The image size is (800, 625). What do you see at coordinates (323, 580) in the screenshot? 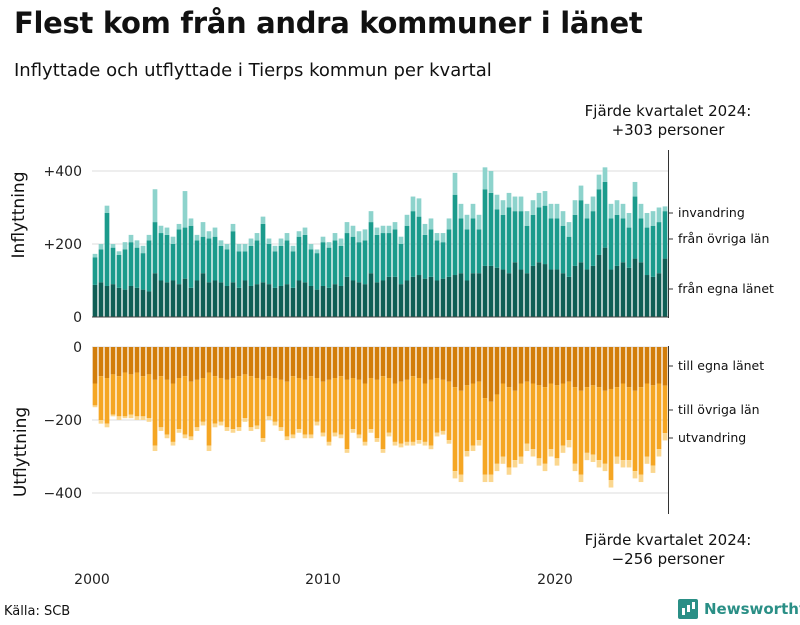
I see `x-tick-label: 2010` at bounding box center [323, 580].